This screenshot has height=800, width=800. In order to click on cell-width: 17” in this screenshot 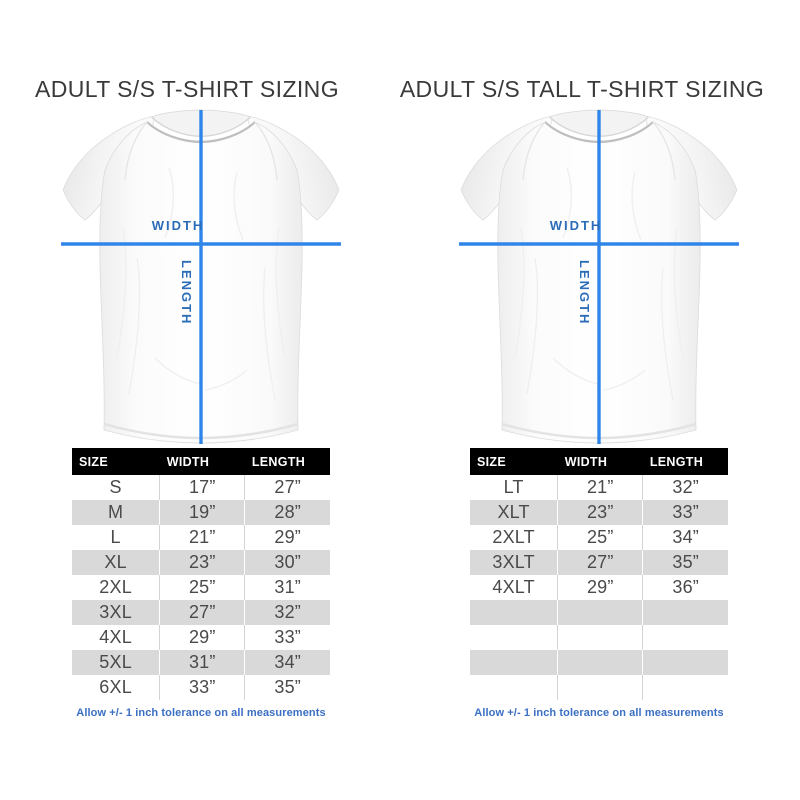, I will do `click(202, 487)`.